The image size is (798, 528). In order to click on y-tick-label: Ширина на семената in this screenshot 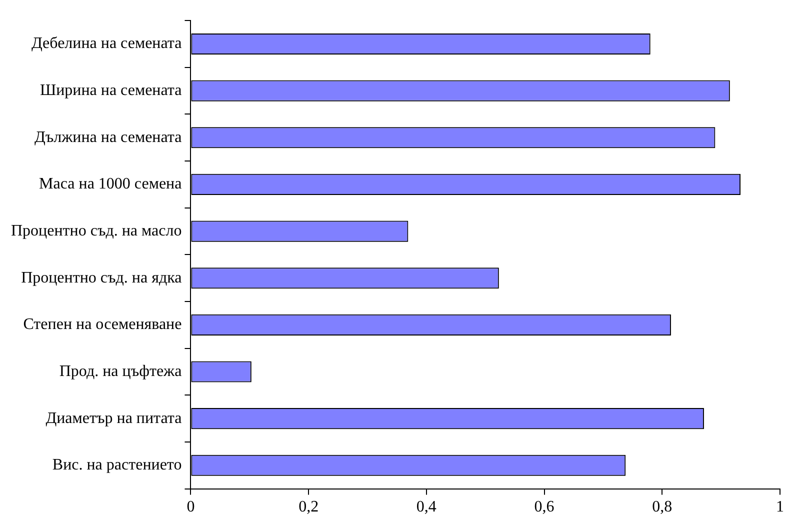, I will do `click(111, 91)`.